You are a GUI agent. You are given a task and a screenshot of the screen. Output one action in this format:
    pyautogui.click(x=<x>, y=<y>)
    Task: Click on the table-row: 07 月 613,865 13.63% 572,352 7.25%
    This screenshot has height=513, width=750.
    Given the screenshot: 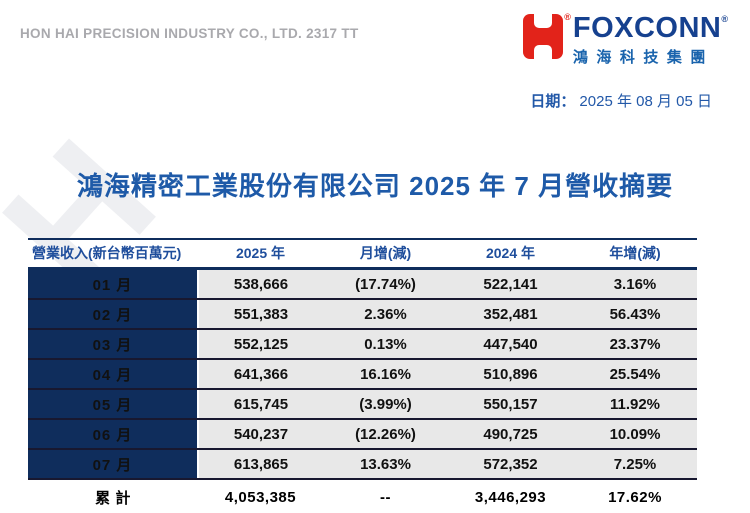 What is the action you would take?
    pyautogui.click(x=362, y=464)
    